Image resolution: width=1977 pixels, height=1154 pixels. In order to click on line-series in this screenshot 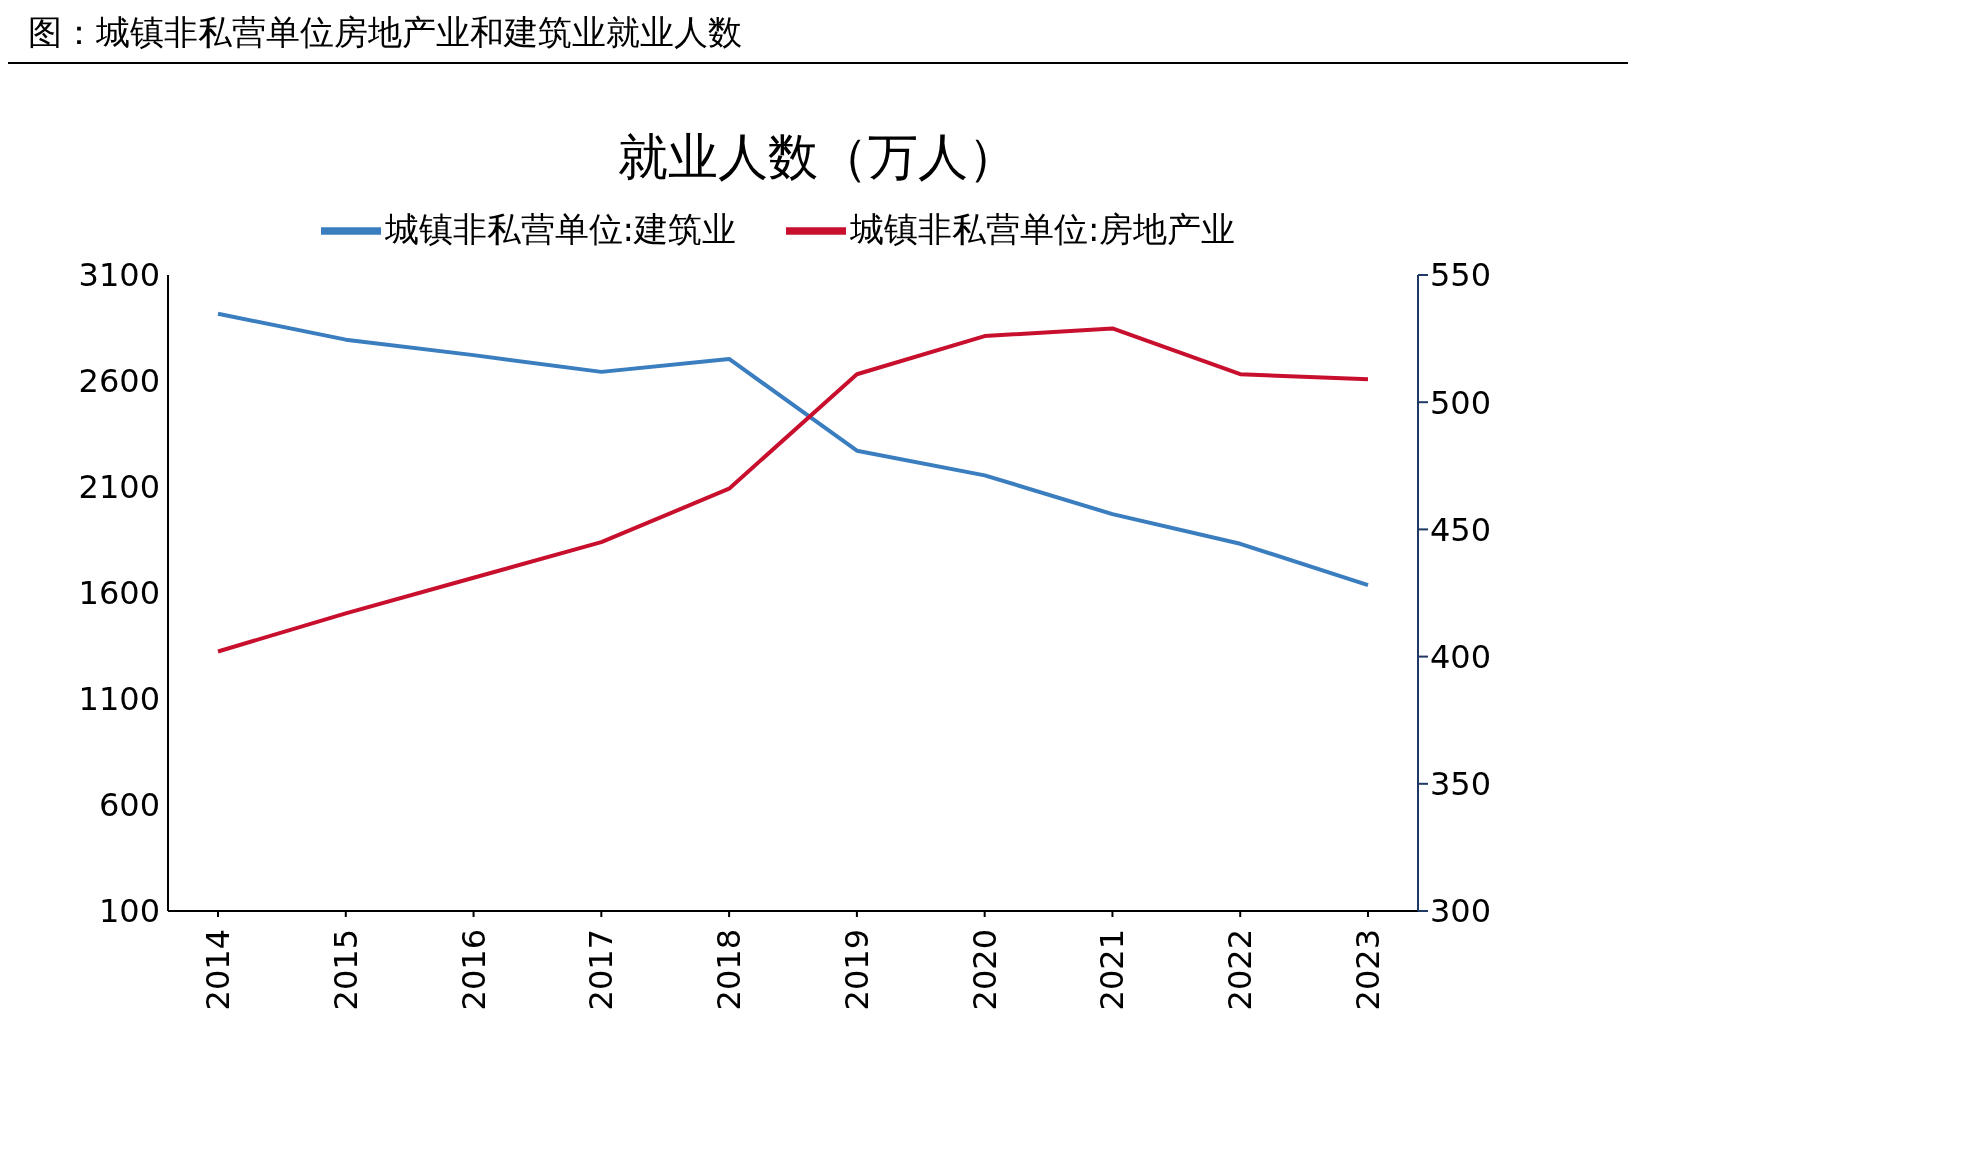, I will do `click(793, 449)`.